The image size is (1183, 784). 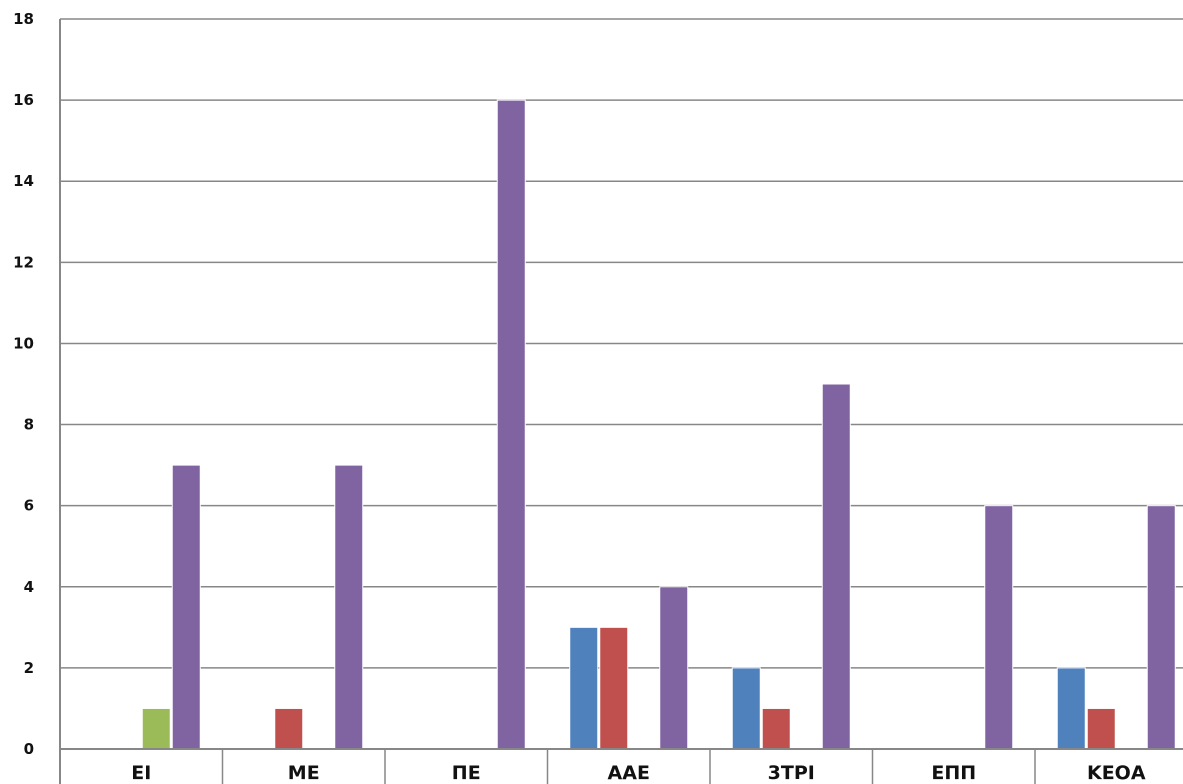 I want to click on y-tick-label: 0, so click(x=29, y=749).